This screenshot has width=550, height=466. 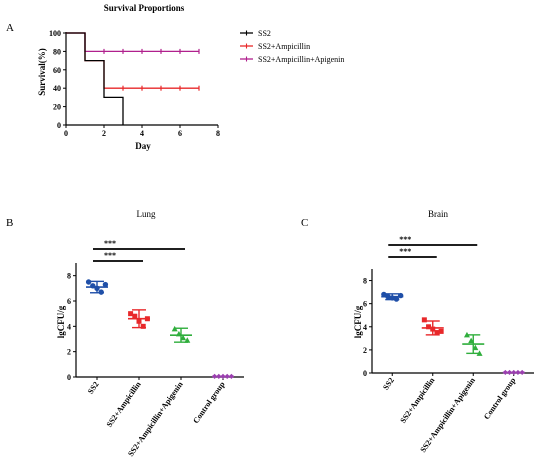 I want to click on survival-x-tick-label: 6, so click(x=180, y=133).